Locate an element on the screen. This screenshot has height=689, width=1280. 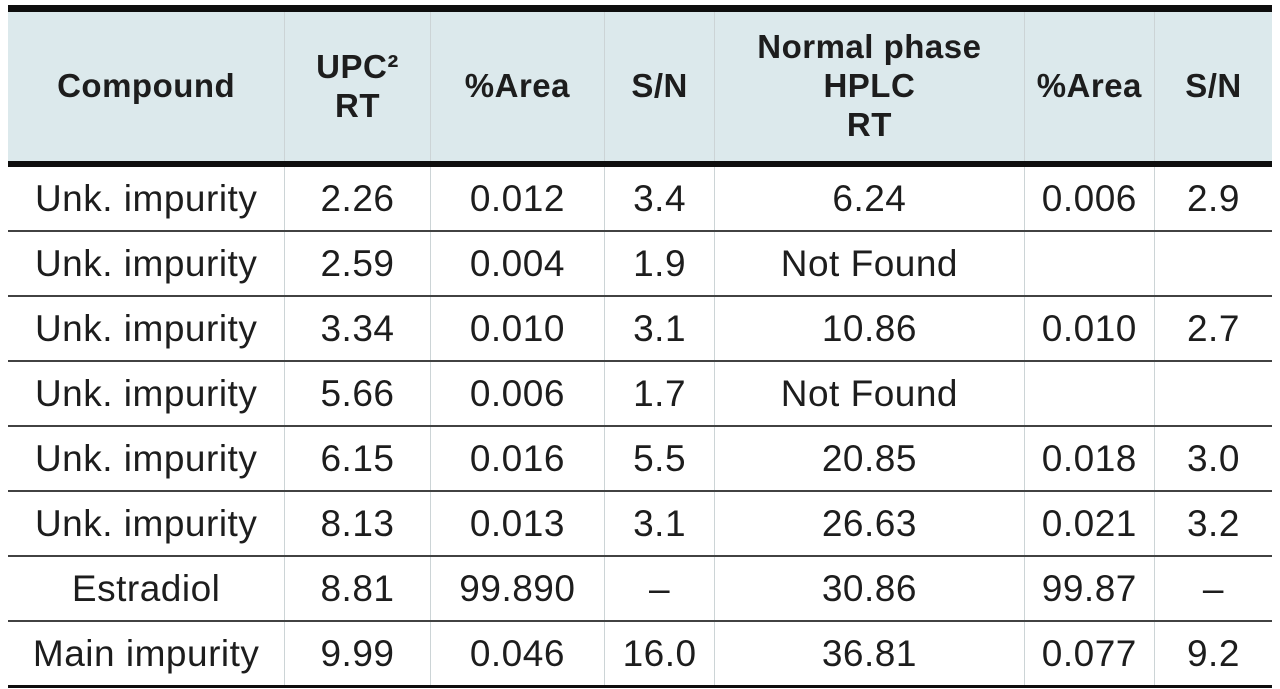
column-header-upc2-rt: UPC² RT is located at coordinates (357, 87).